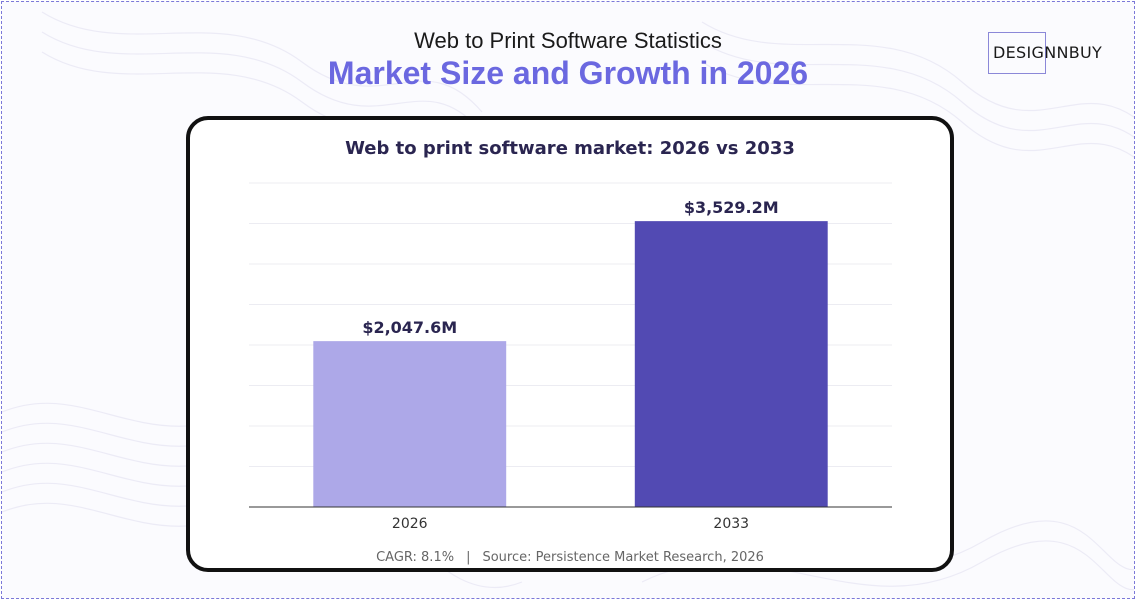 Image resolution: width=1136 pixels, height=600 pixels. What do you see at coordinates (410, 524) in the screenshot?
I see `x-tick-label-2026: 2026` at bounding box center [410, 524].